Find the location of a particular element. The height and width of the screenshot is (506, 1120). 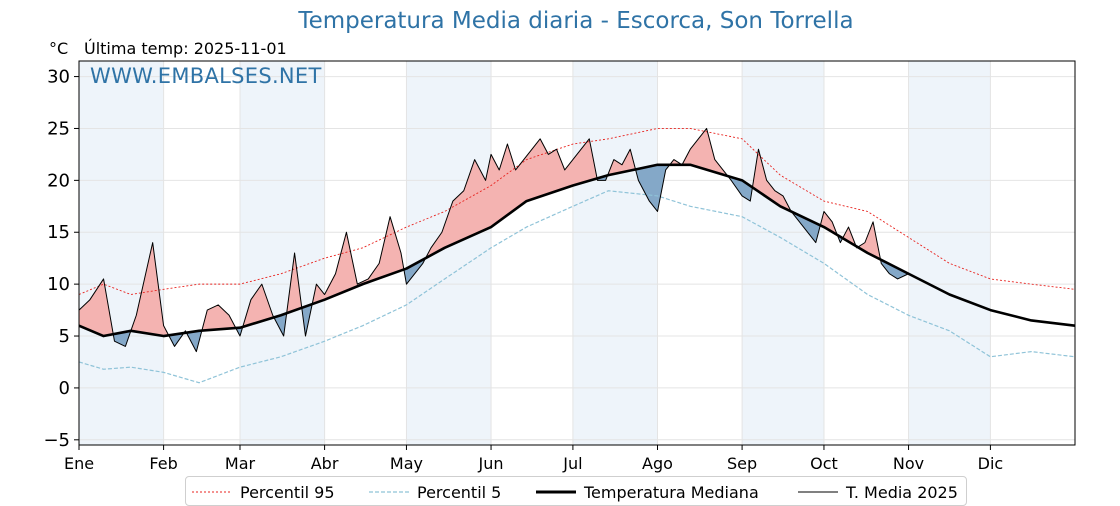

x-tick-label: Abr is located at coordinates (325, 463).